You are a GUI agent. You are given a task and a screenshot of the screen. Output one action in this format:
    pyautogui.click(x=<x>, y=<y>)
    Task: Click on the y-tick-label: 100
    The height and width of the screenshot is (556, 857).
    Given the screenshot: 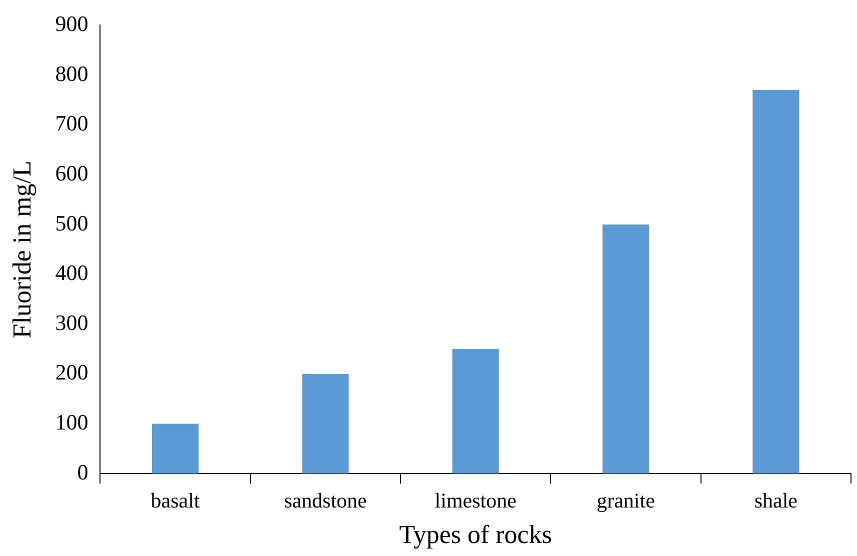 What is the action you would take?
    pyautogui.click(x=71, y=422)
    